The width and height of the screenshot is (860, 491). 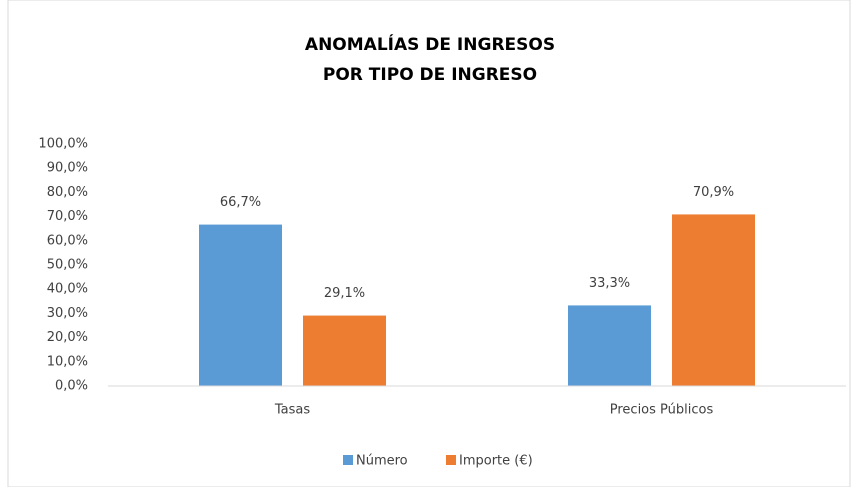 What do you see at coordinates (67, 216) in the screenshot?
I see `y-tick-label: 70,0%` at bounding box center [67, 216].